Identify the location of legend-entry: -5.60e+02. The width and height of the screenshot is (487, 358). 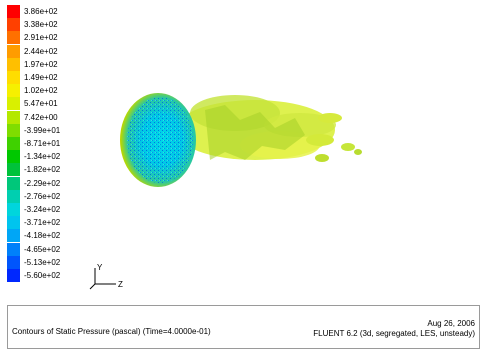
(52, 275).